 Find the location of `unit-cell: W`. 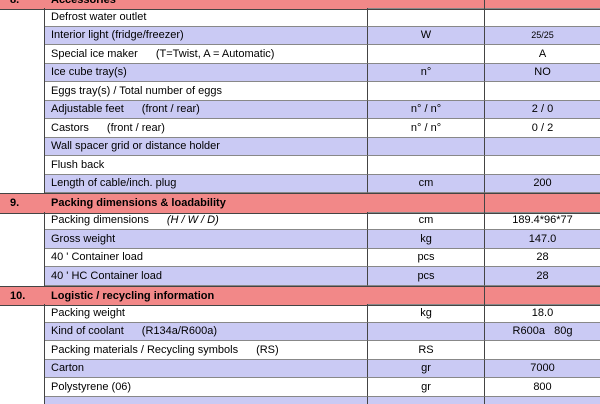

unit-cell: W is located at coordinates (426, 35).